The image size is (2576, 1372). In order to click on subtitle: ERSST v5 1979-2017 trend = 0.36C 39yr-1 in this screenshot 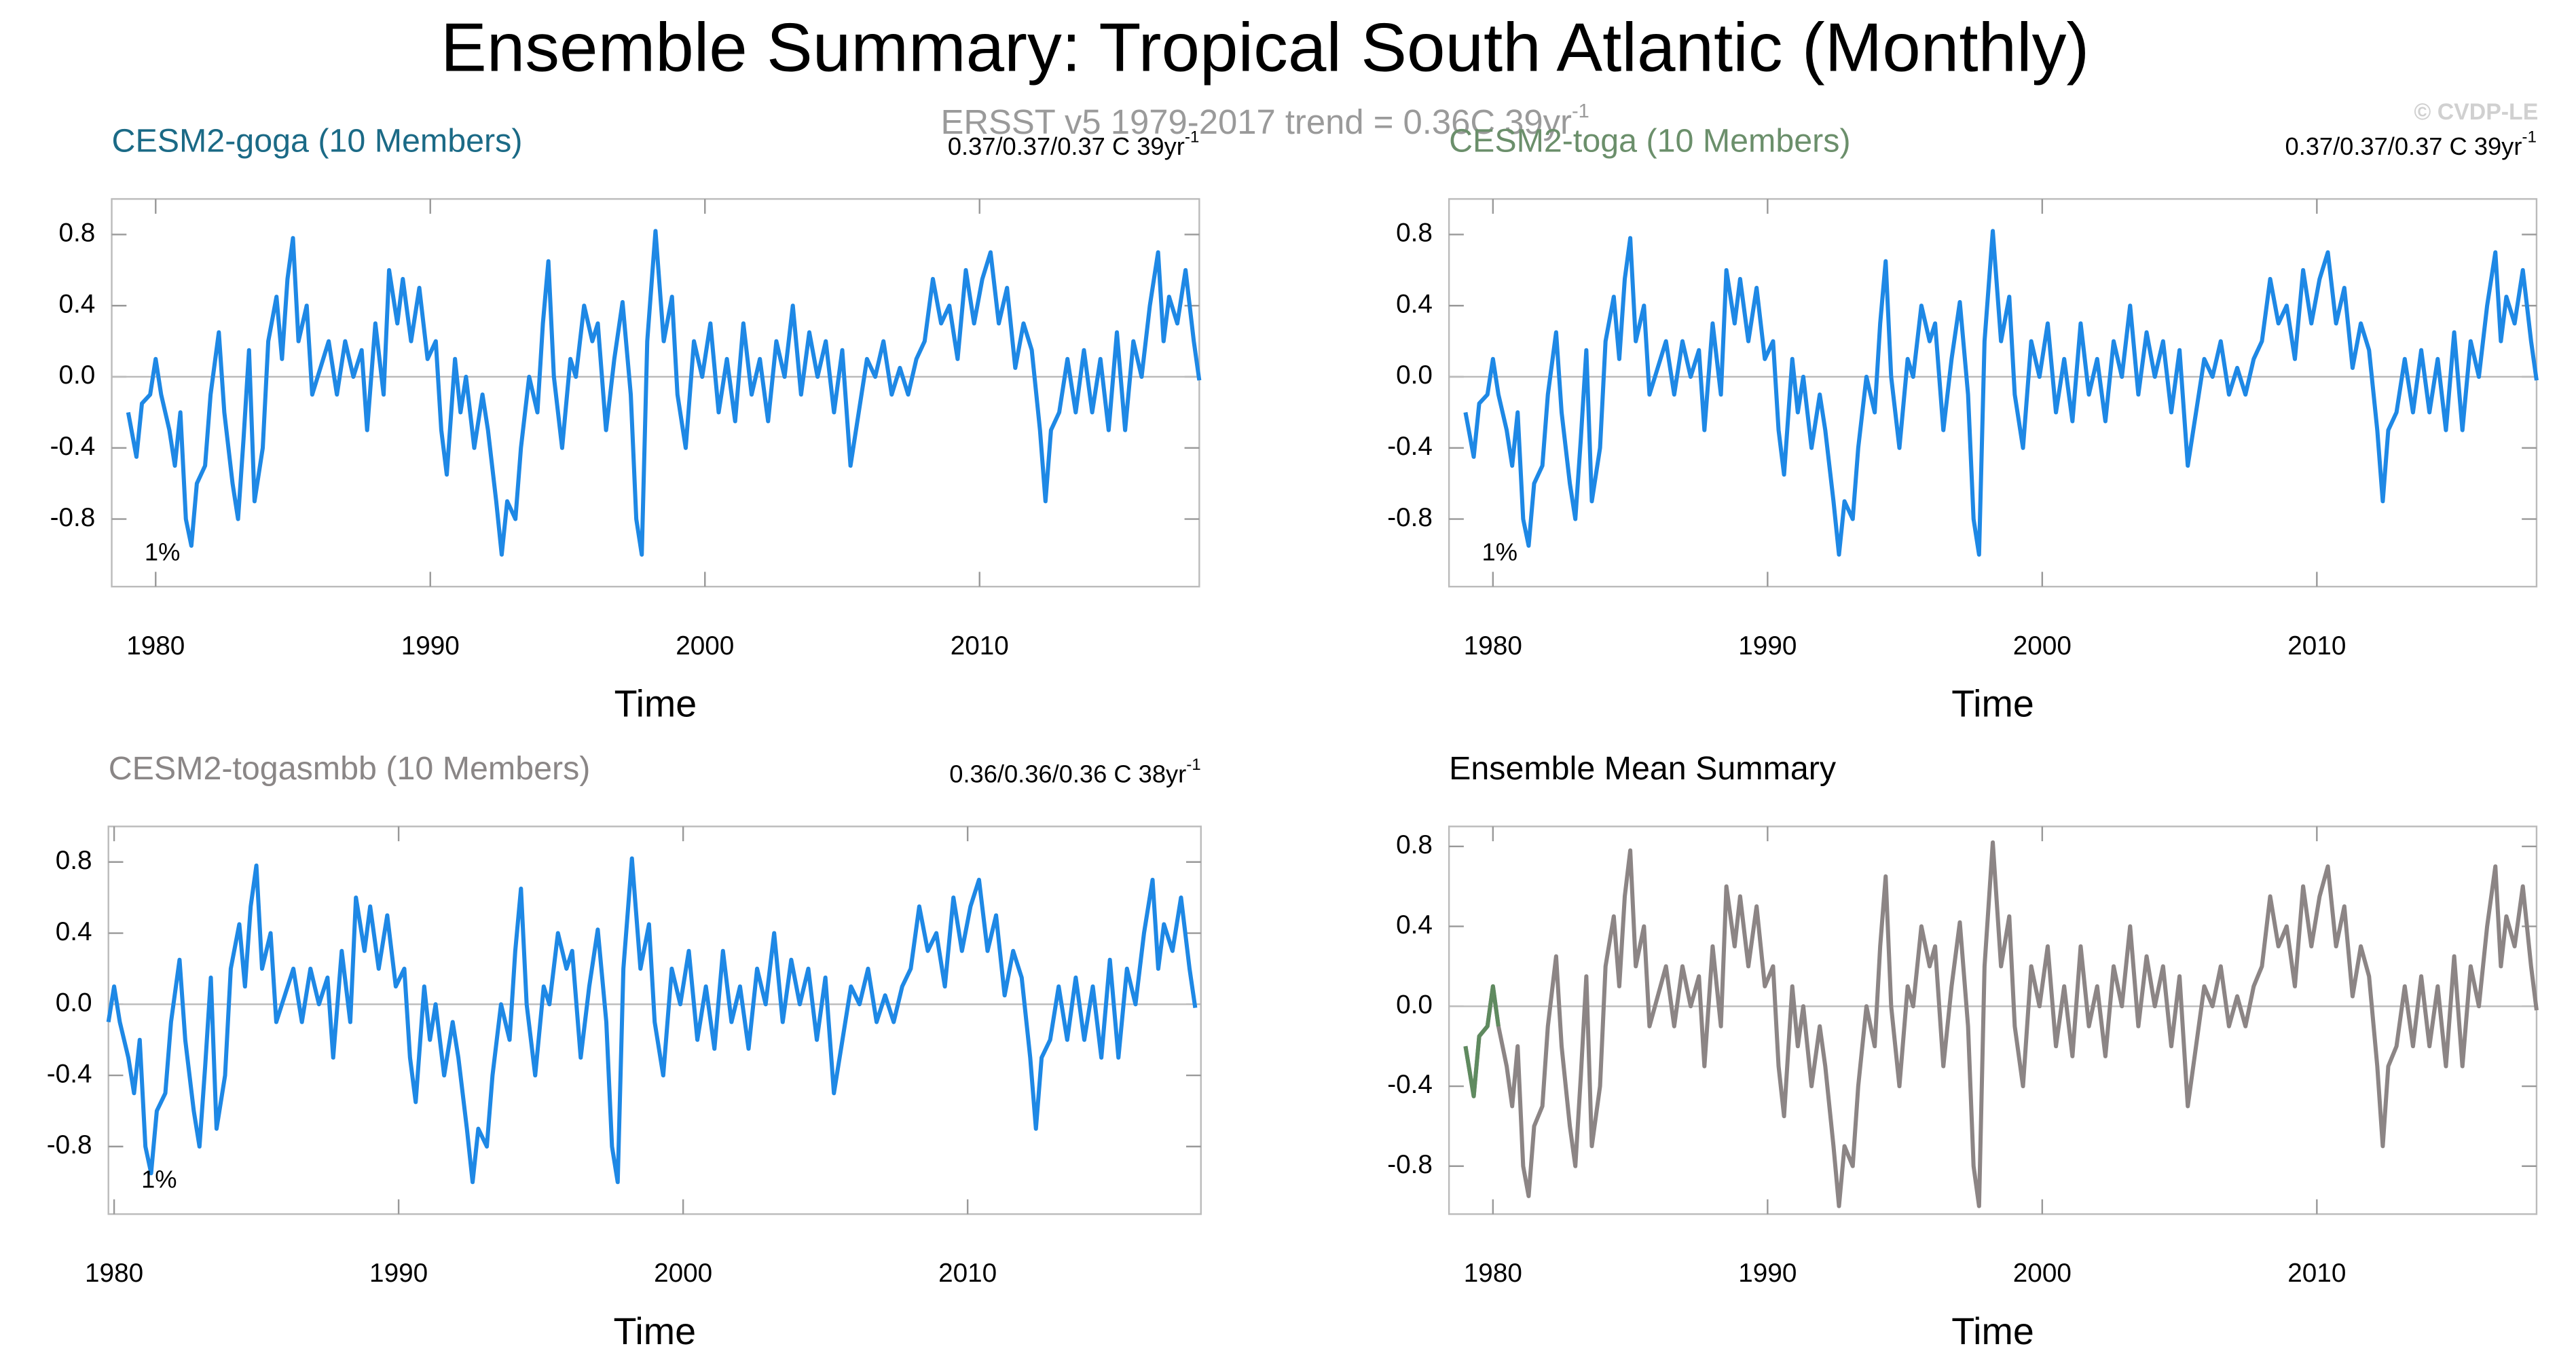, I will do `click(1264, 121)`.